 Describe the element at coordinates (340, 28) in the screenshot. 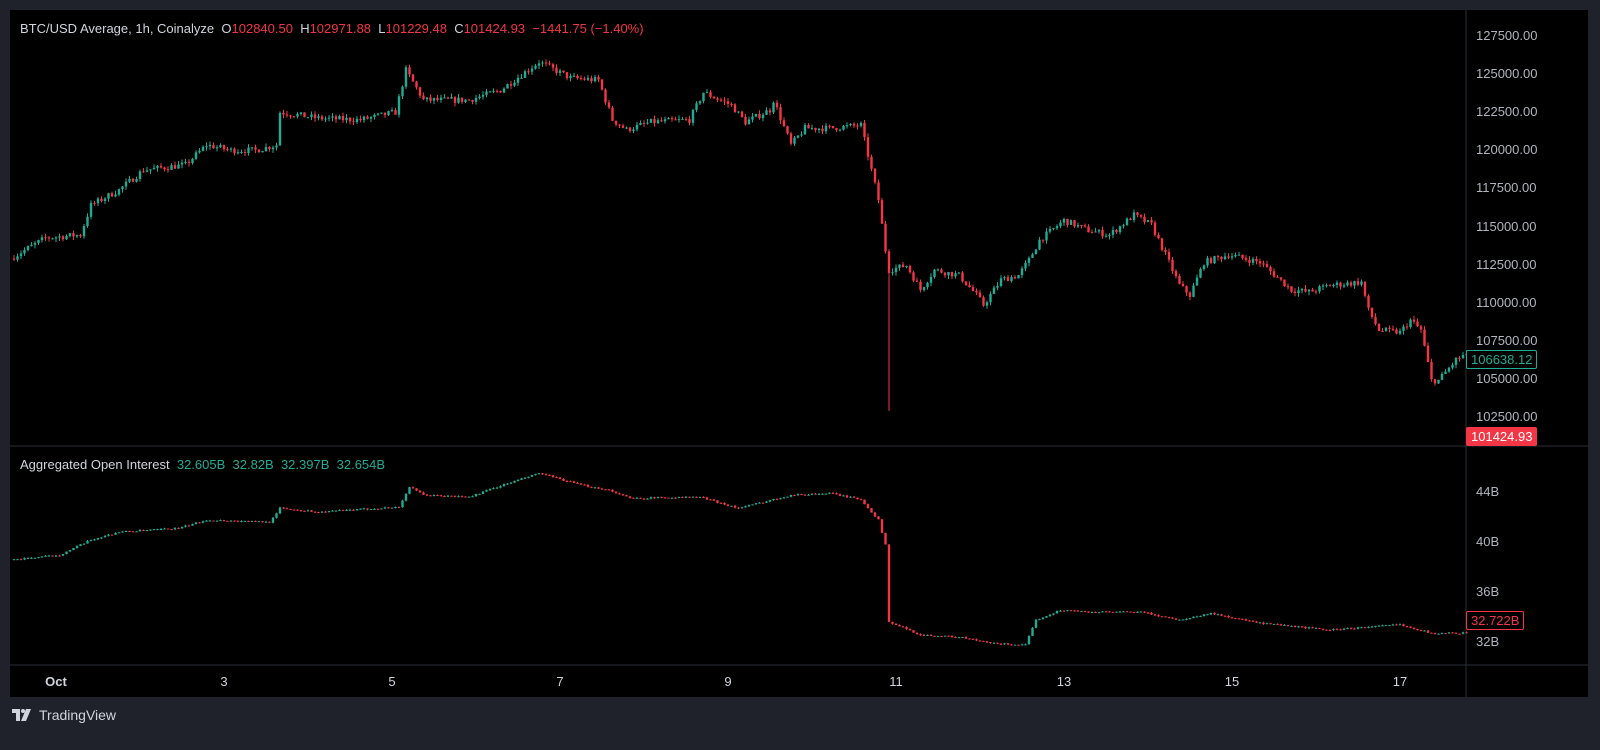

I see `high-value: 102971.88` at that location.